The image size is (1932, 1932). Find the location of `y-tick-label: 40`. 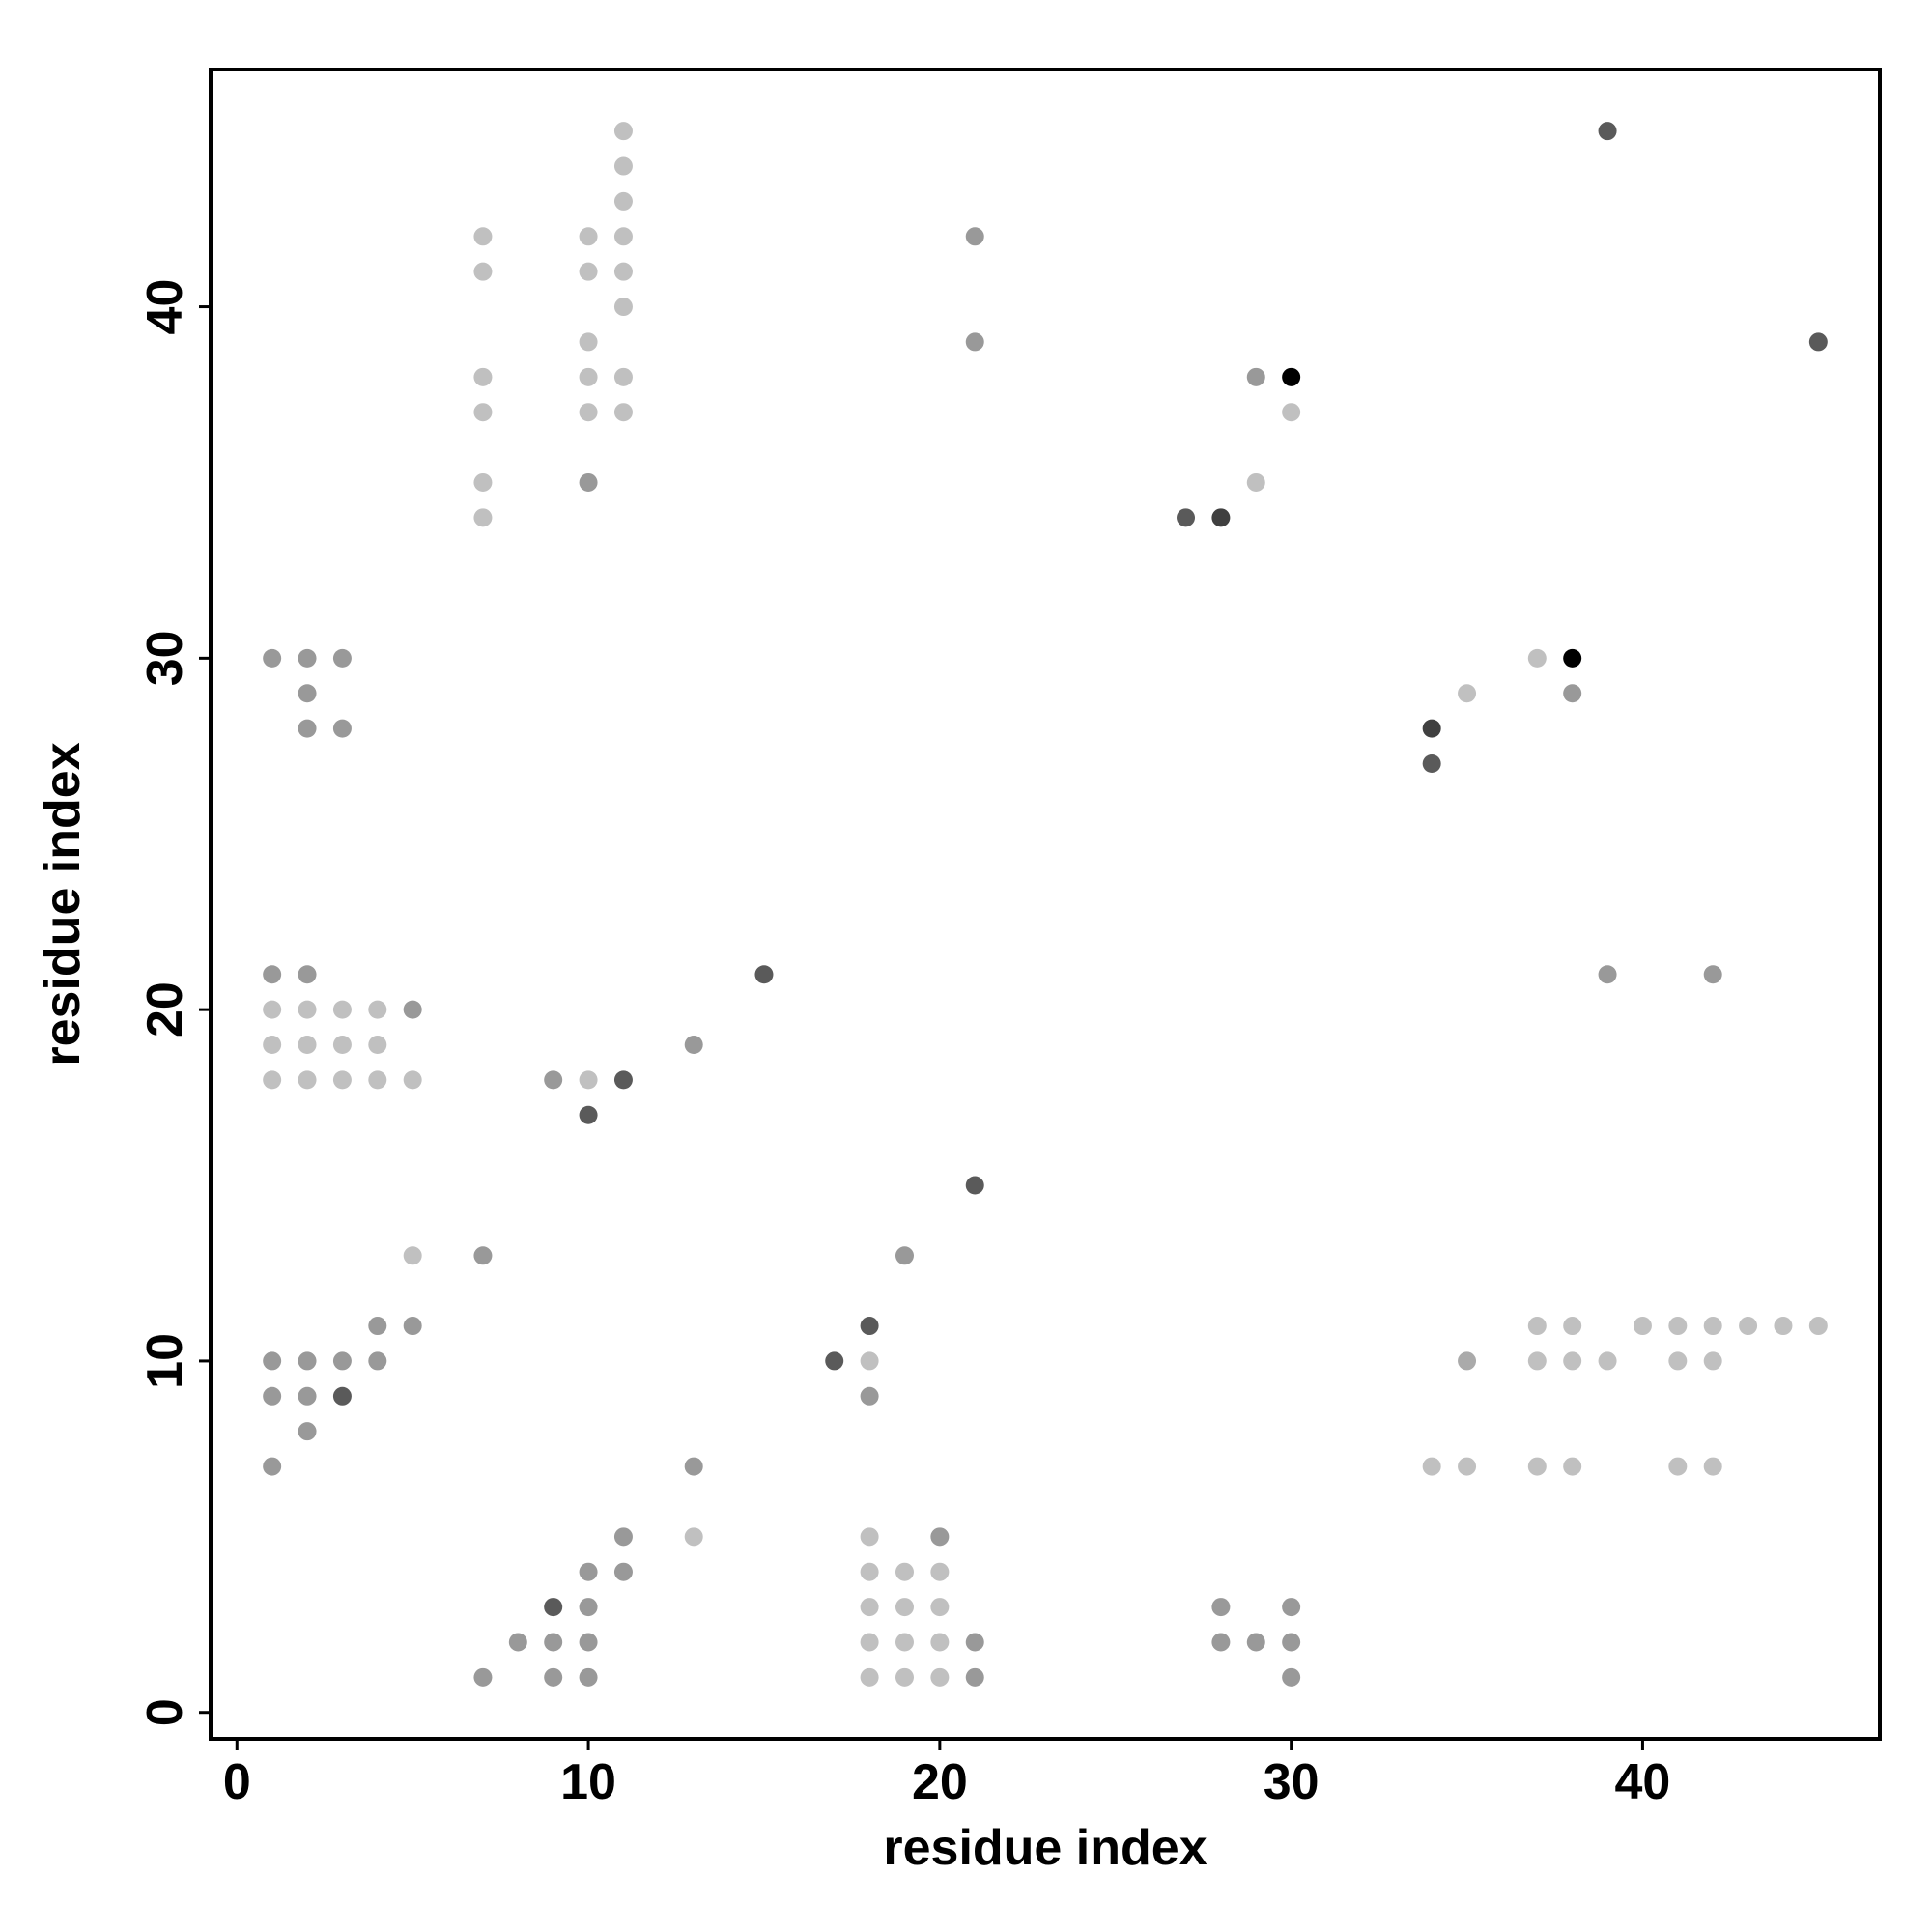

y-tick-label: 40 is located at coordinates (165, 307).